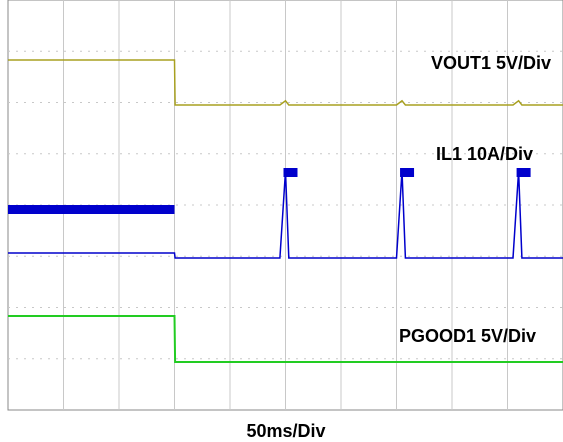  Describe the element at coordinates (285, 339) in the screenshot. I see `trace-pgood1` at that location.